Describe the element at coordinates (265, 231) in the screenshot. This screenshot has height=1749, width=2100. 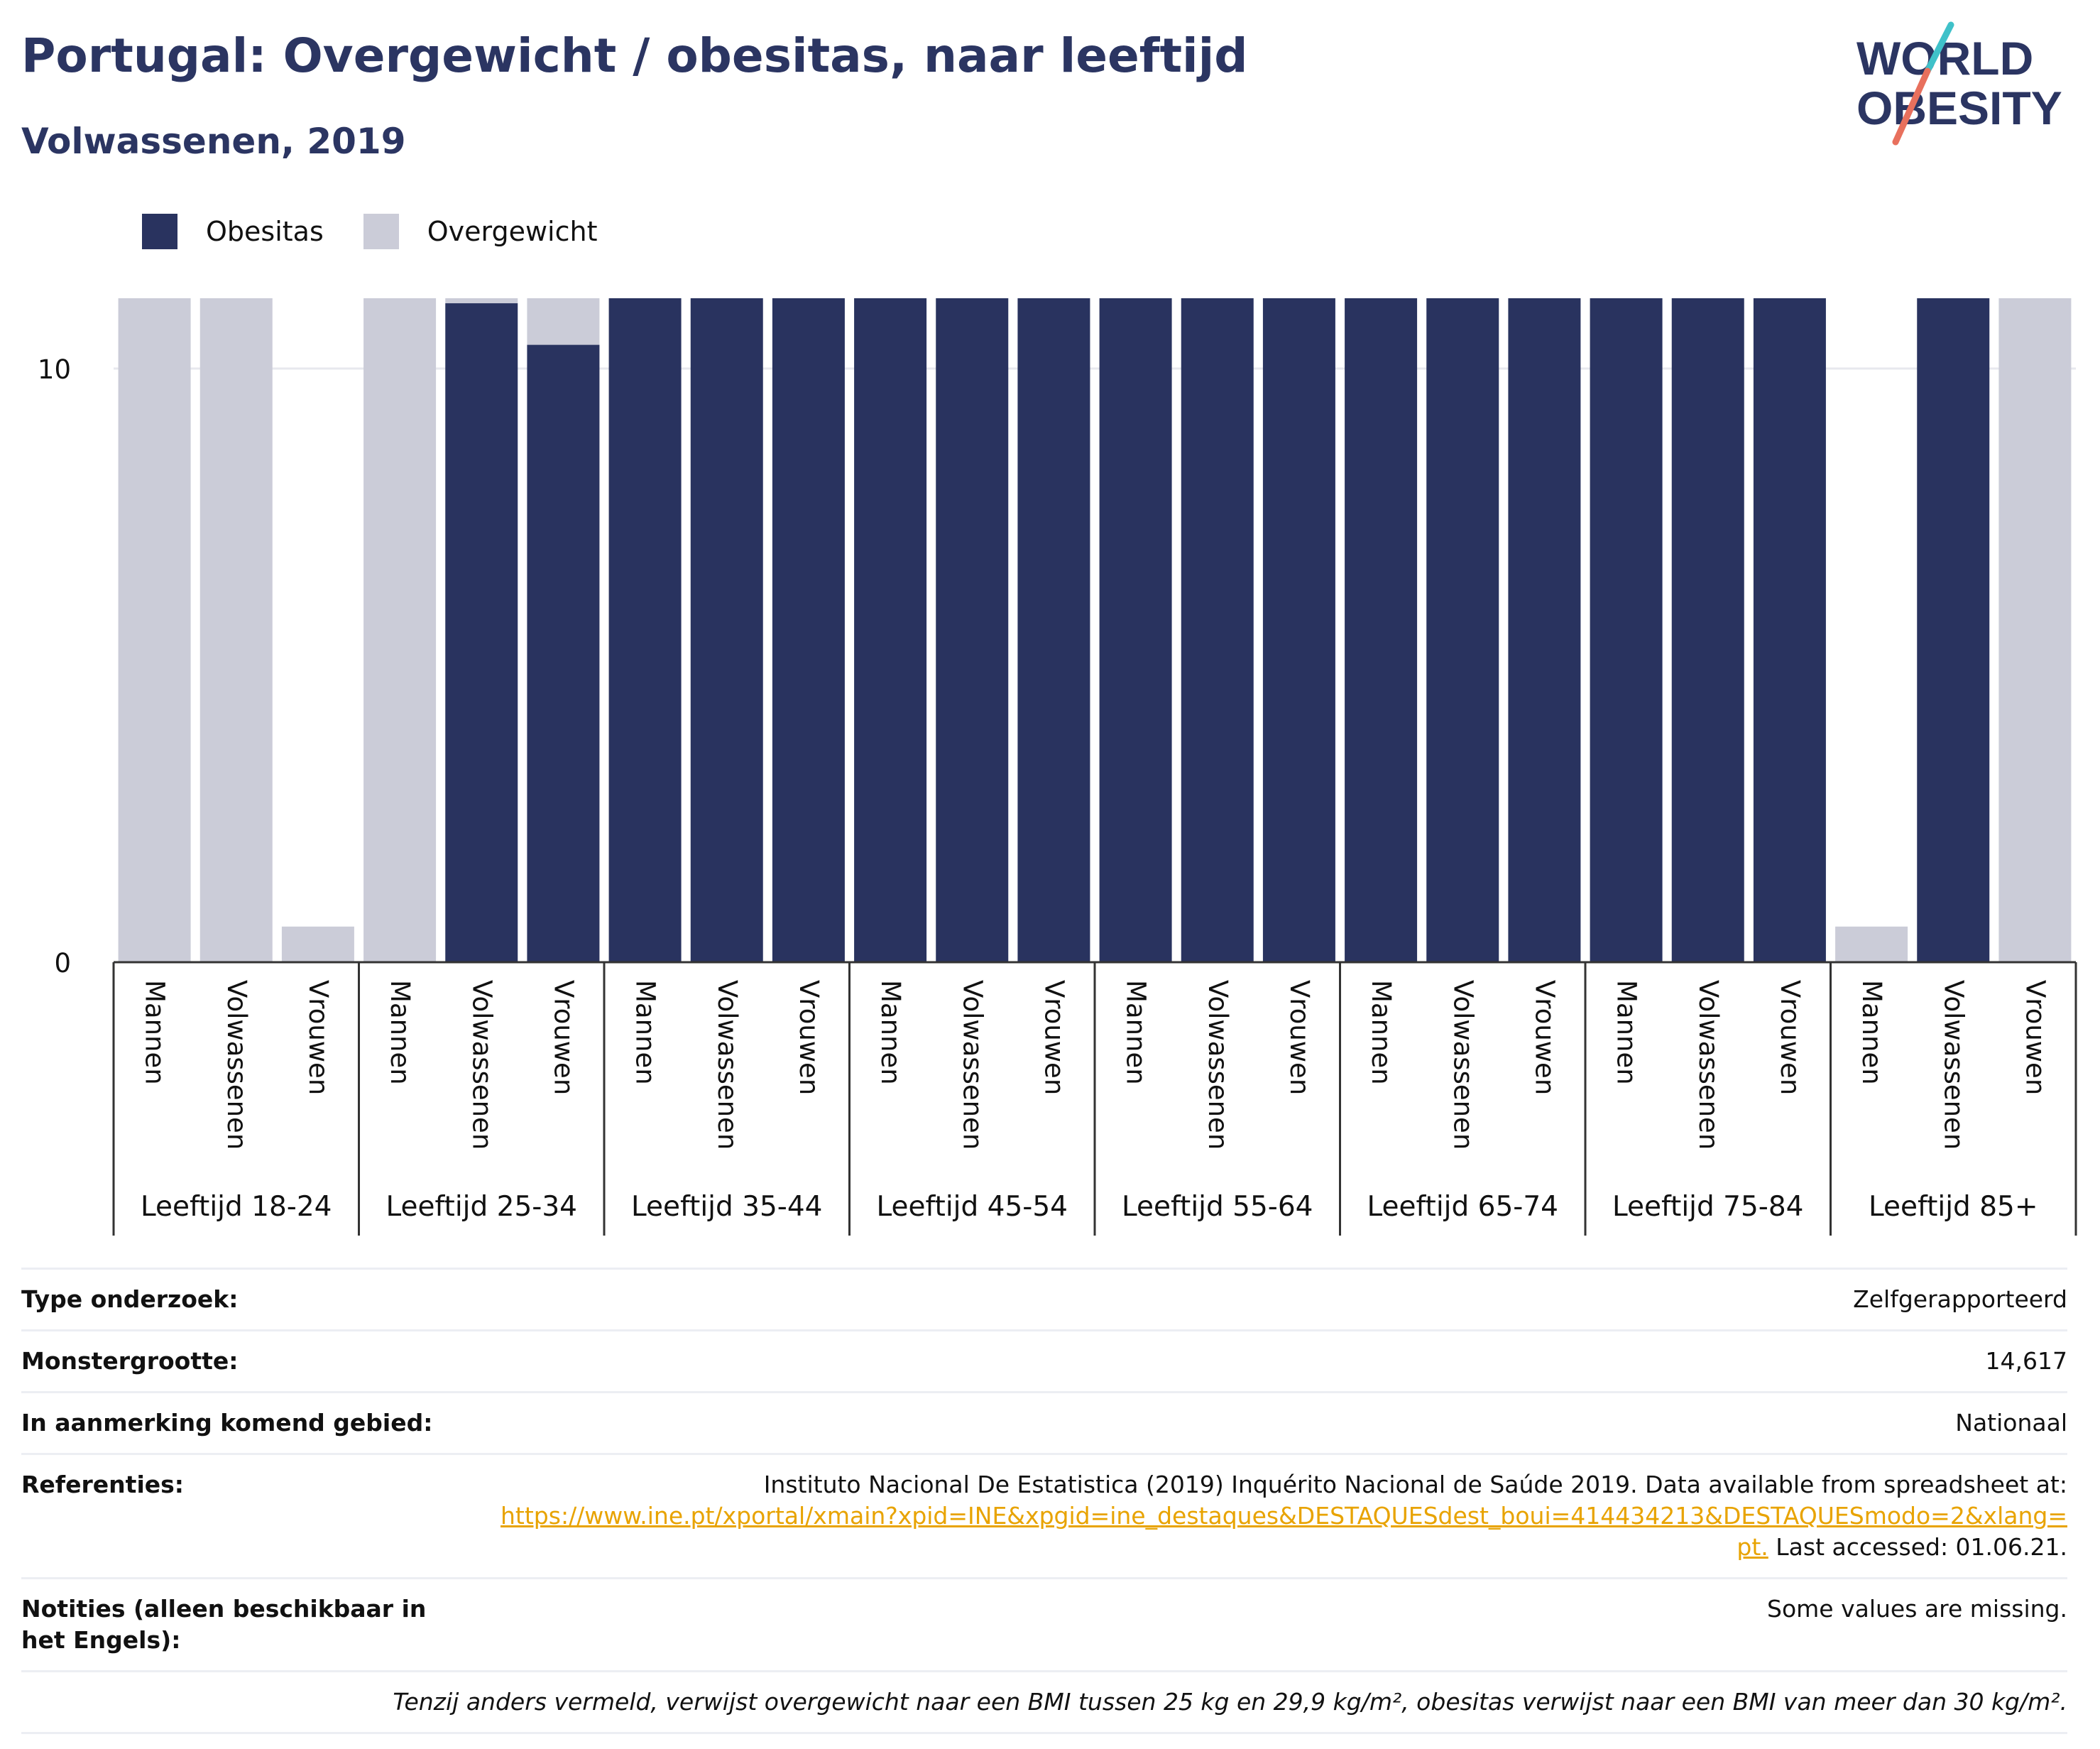
I see `legend-label-obese: Obesitas` at that location.